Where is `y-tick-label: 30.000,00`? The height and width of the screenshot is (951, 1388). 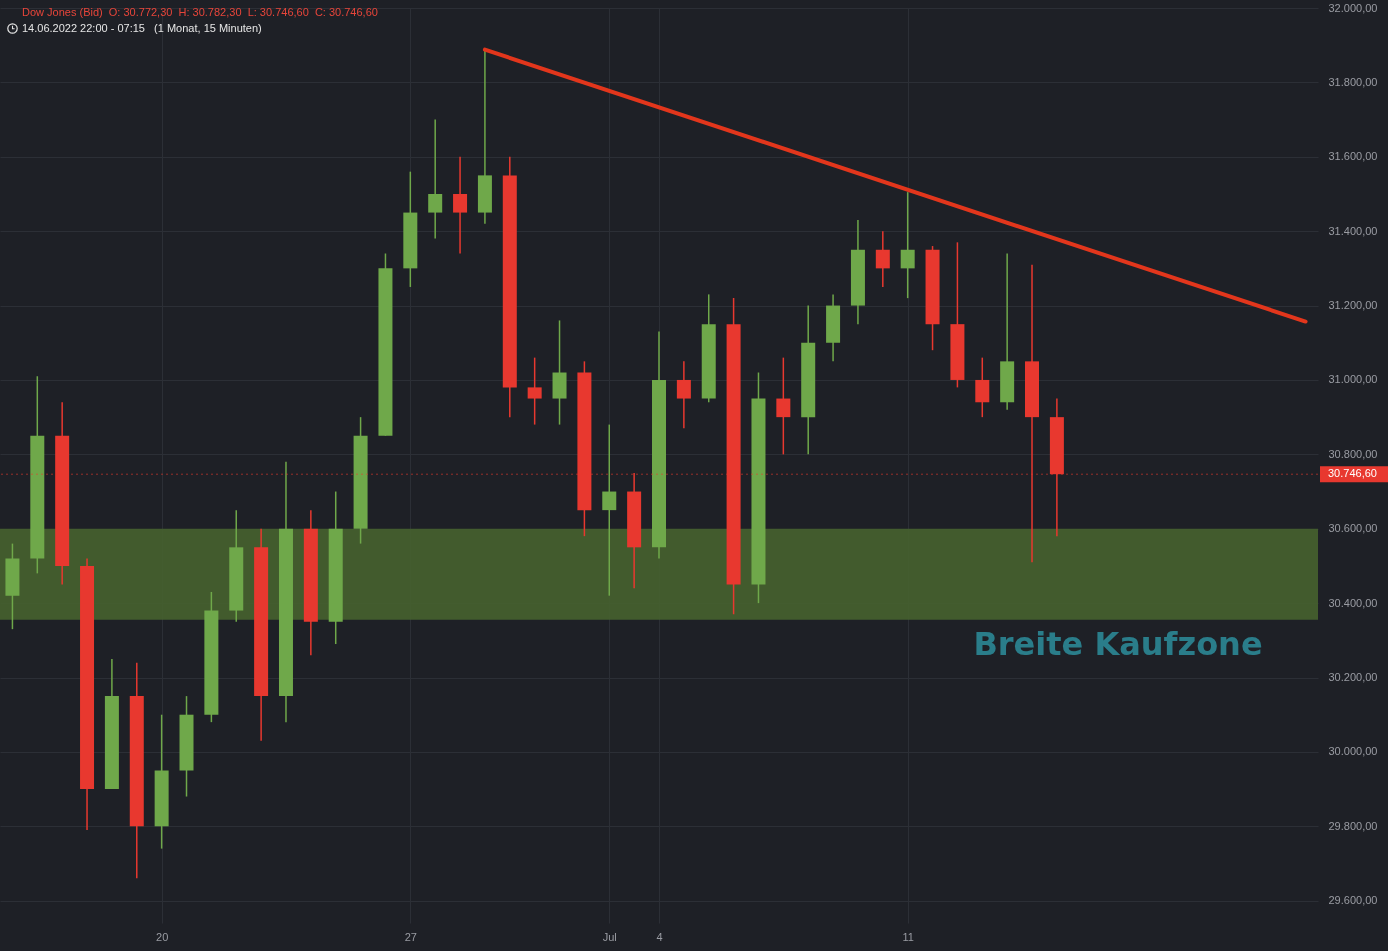 y-tick-label: 30.000,00 is located at coordinates (1353, 751).